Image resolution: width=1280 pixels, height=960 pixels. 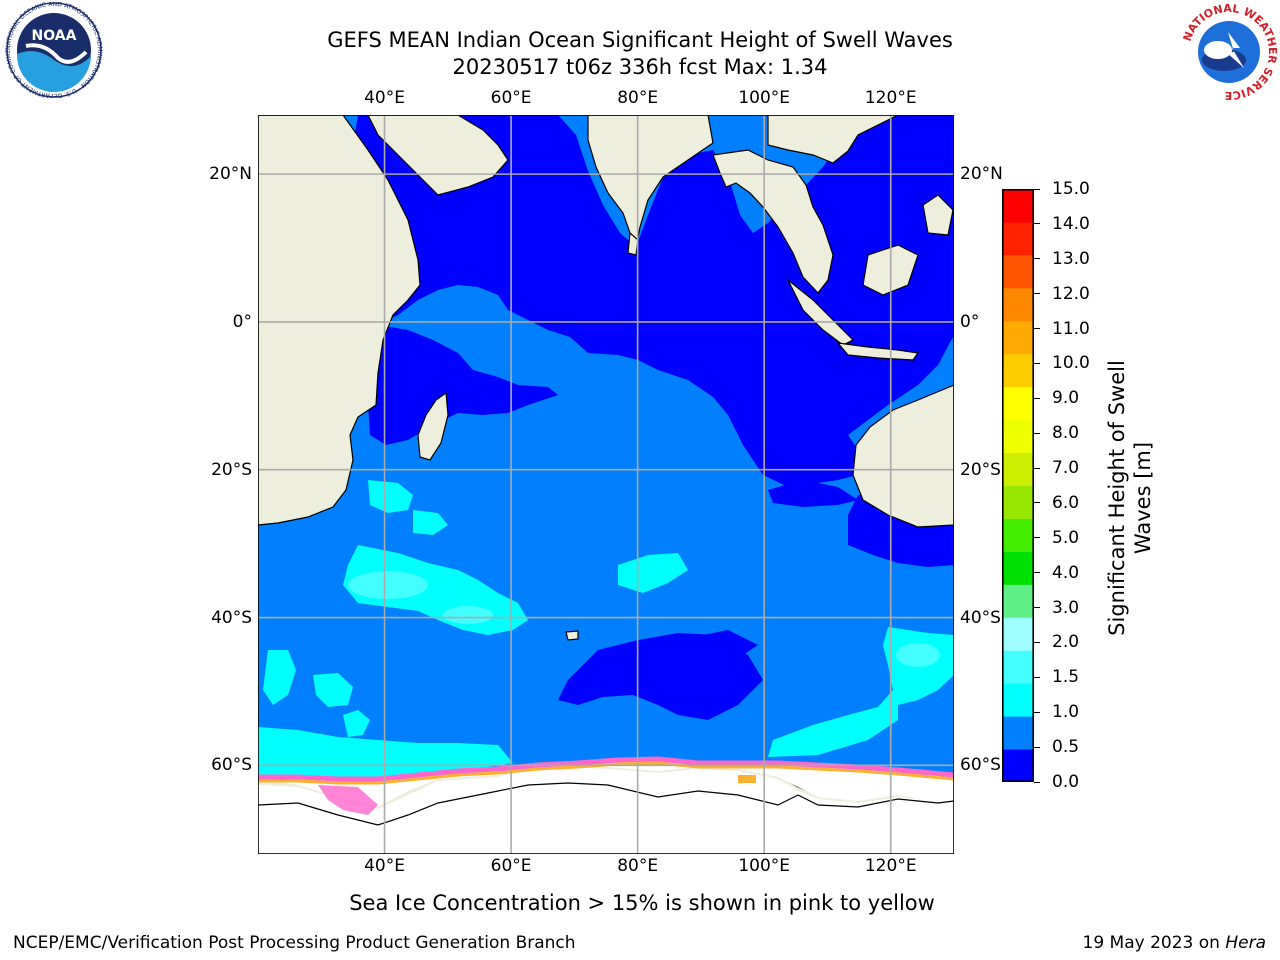 I want to click on colorbar-border, so click(x=1018, y=485).